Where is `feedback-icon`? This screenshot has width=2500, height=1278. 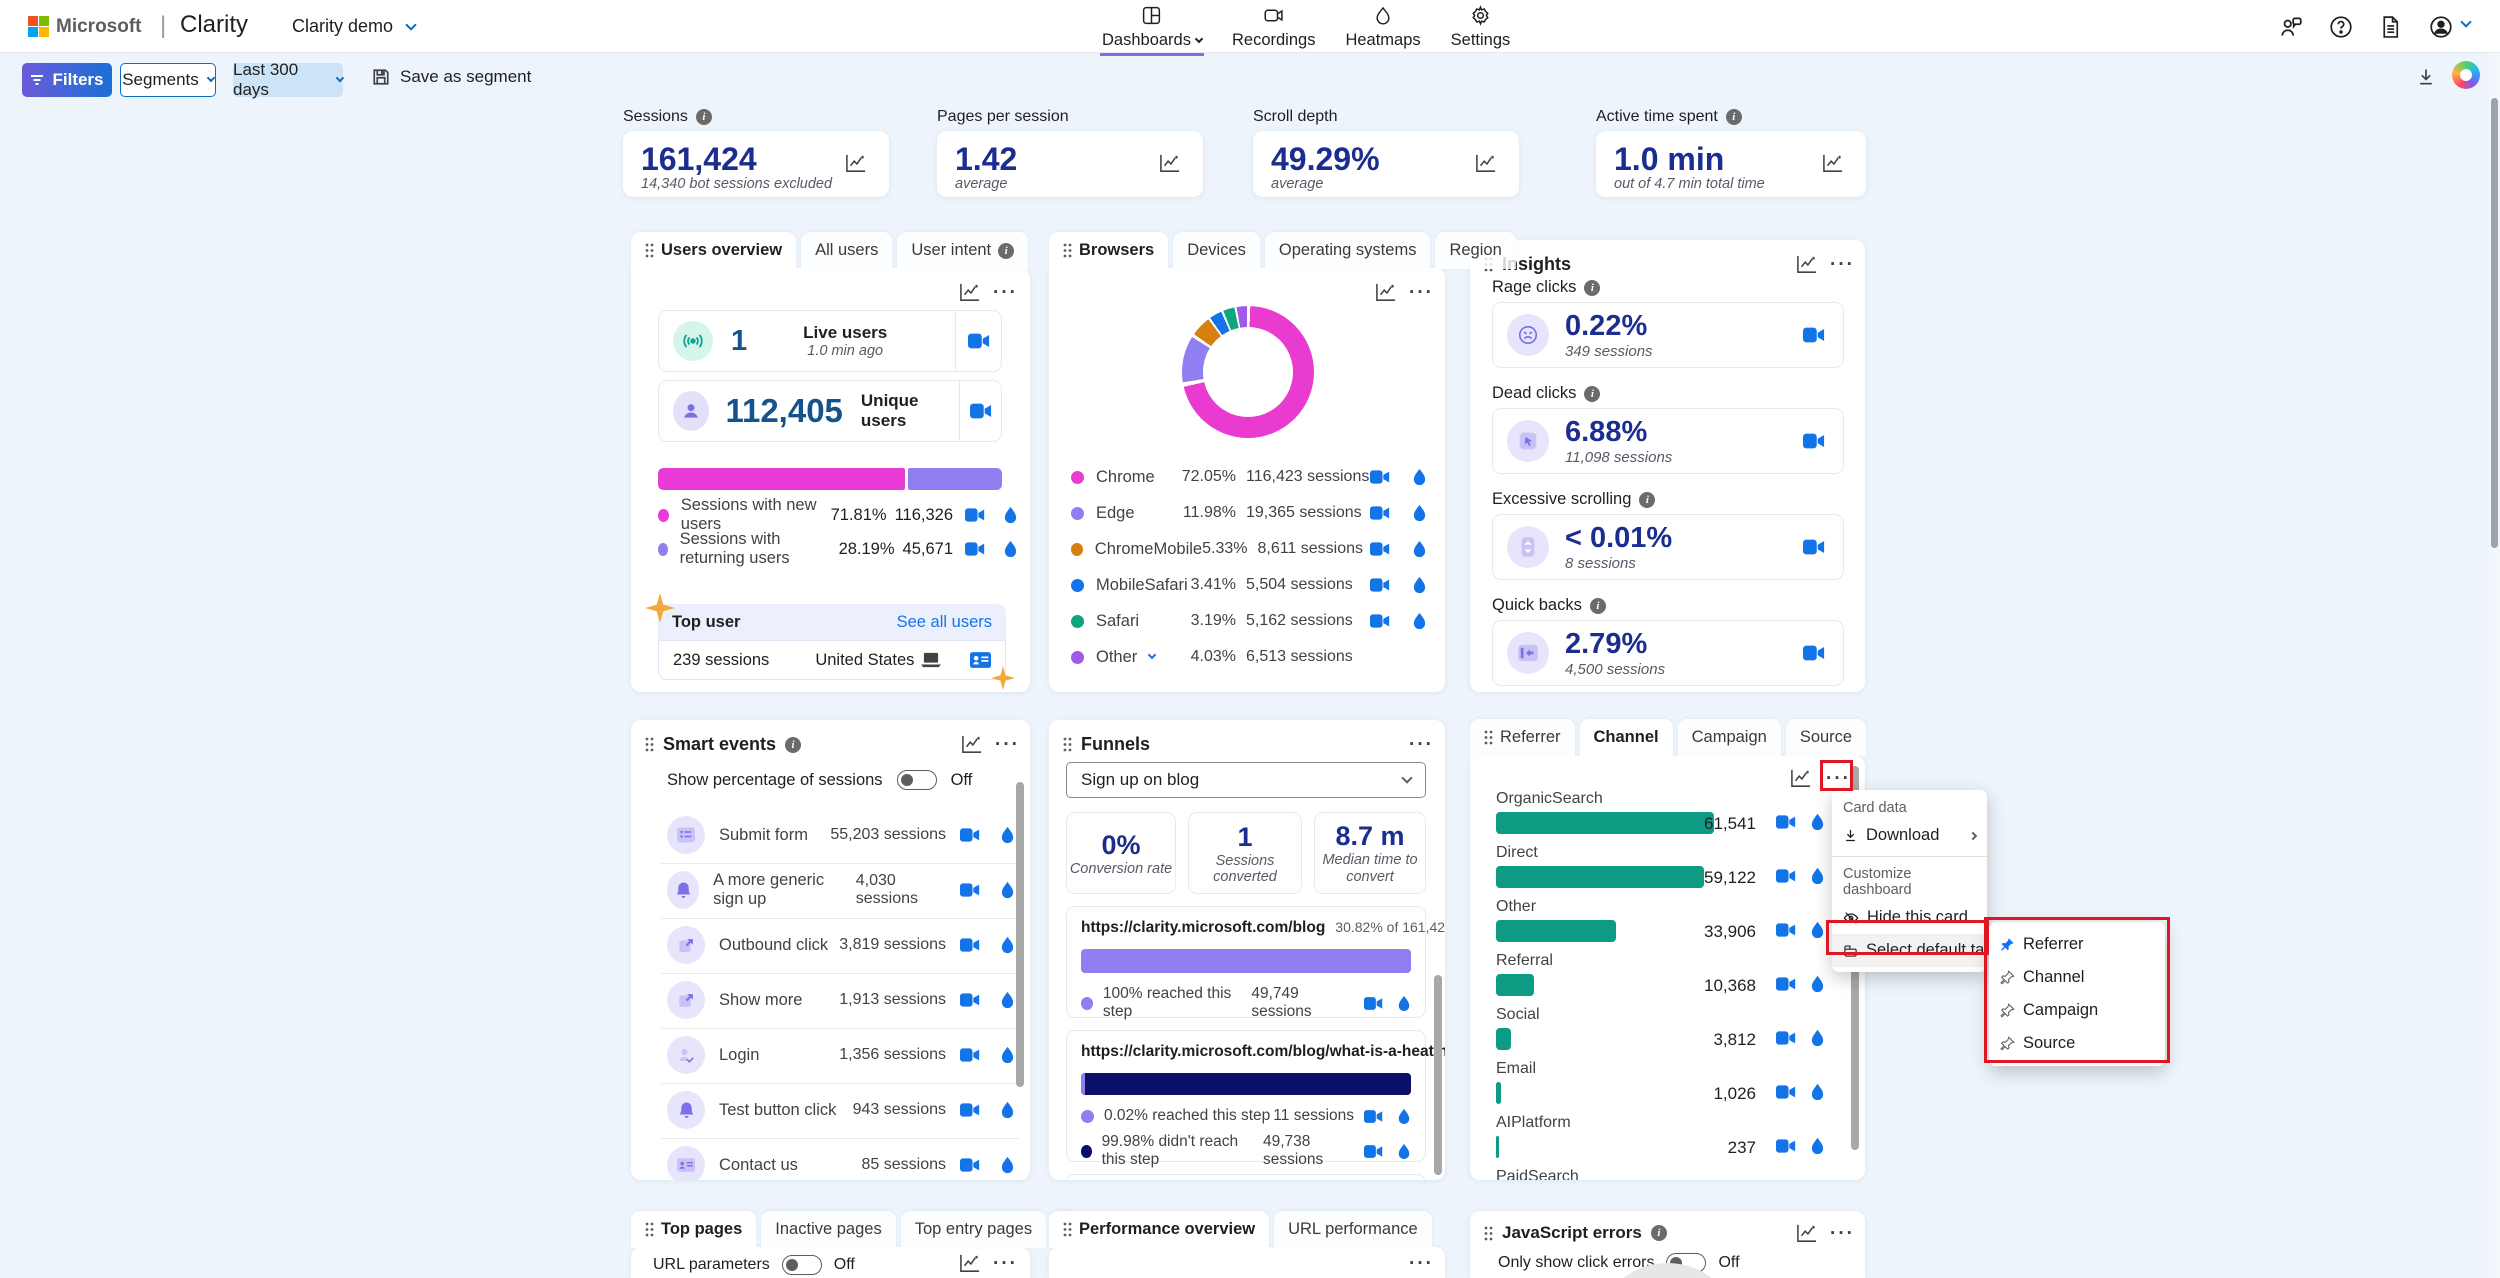
feedback-icon is located at coordinates (2291, 27).